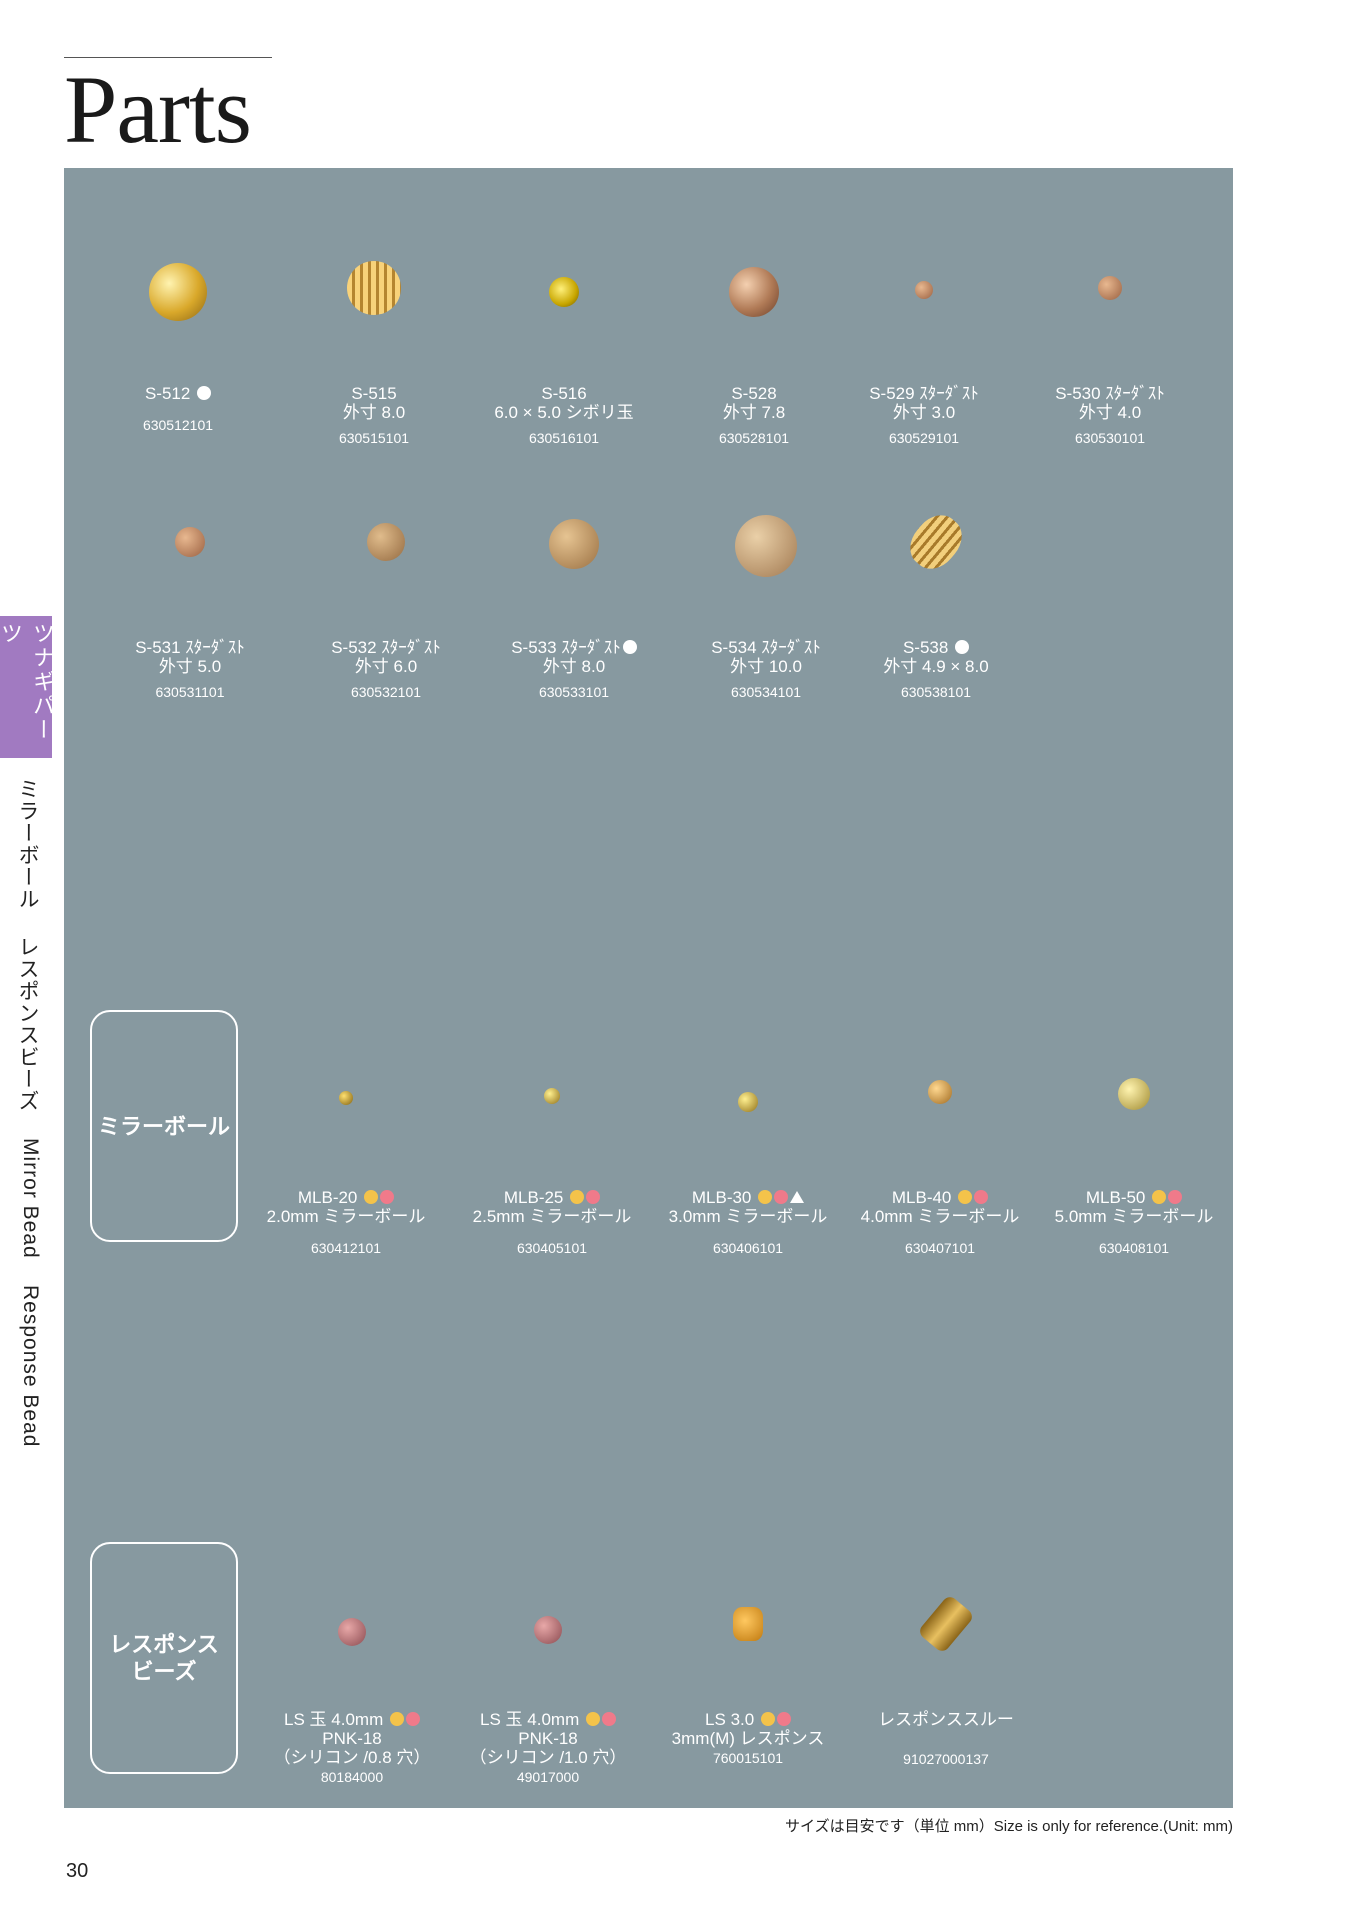 This screenshot has width=1358, height=1920. What do you see at coordinates (797, 1197) in the screenshot?
I see `triangle-icon` at bounding box center [797, 1197].